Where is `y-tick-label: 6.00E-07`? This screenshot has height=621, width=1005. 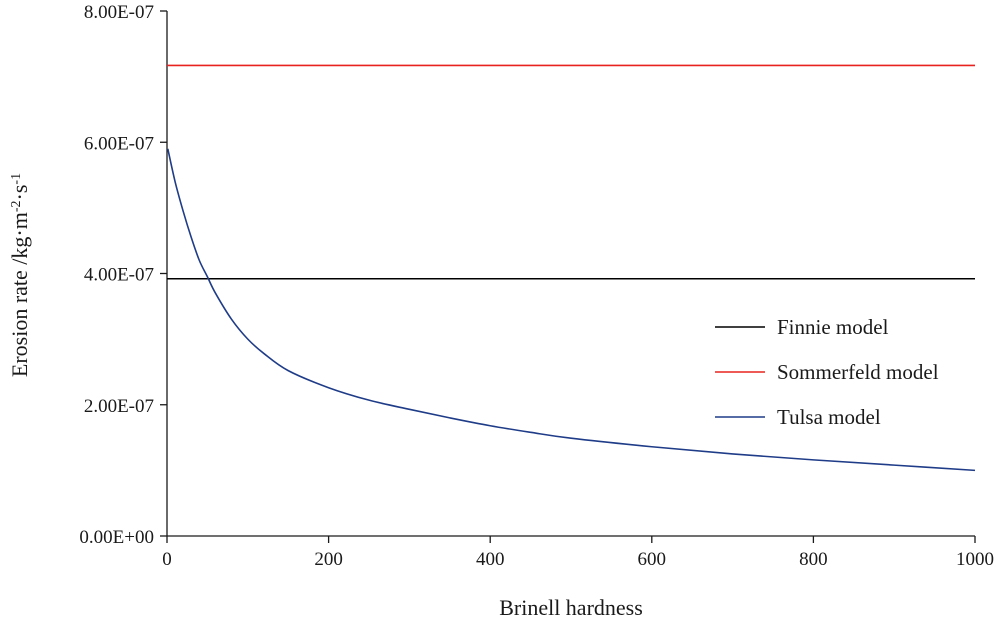
y-tick-label: 6.00E-07 is located at coordinates (119, 143).